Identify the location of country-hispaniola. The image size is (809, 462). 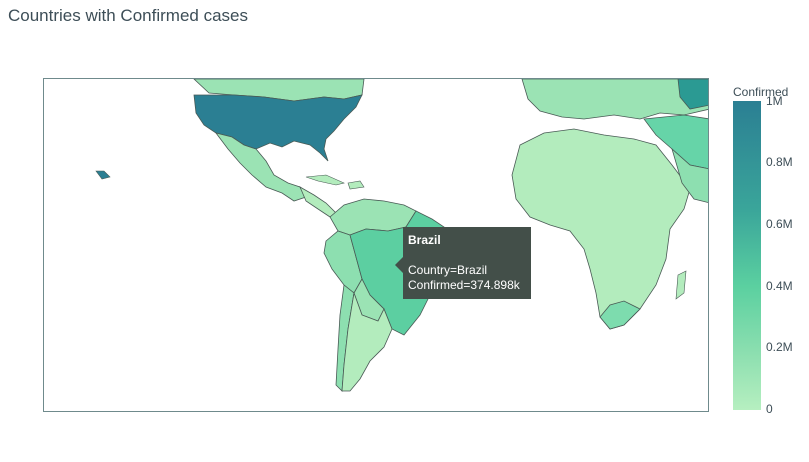
(356, 185).